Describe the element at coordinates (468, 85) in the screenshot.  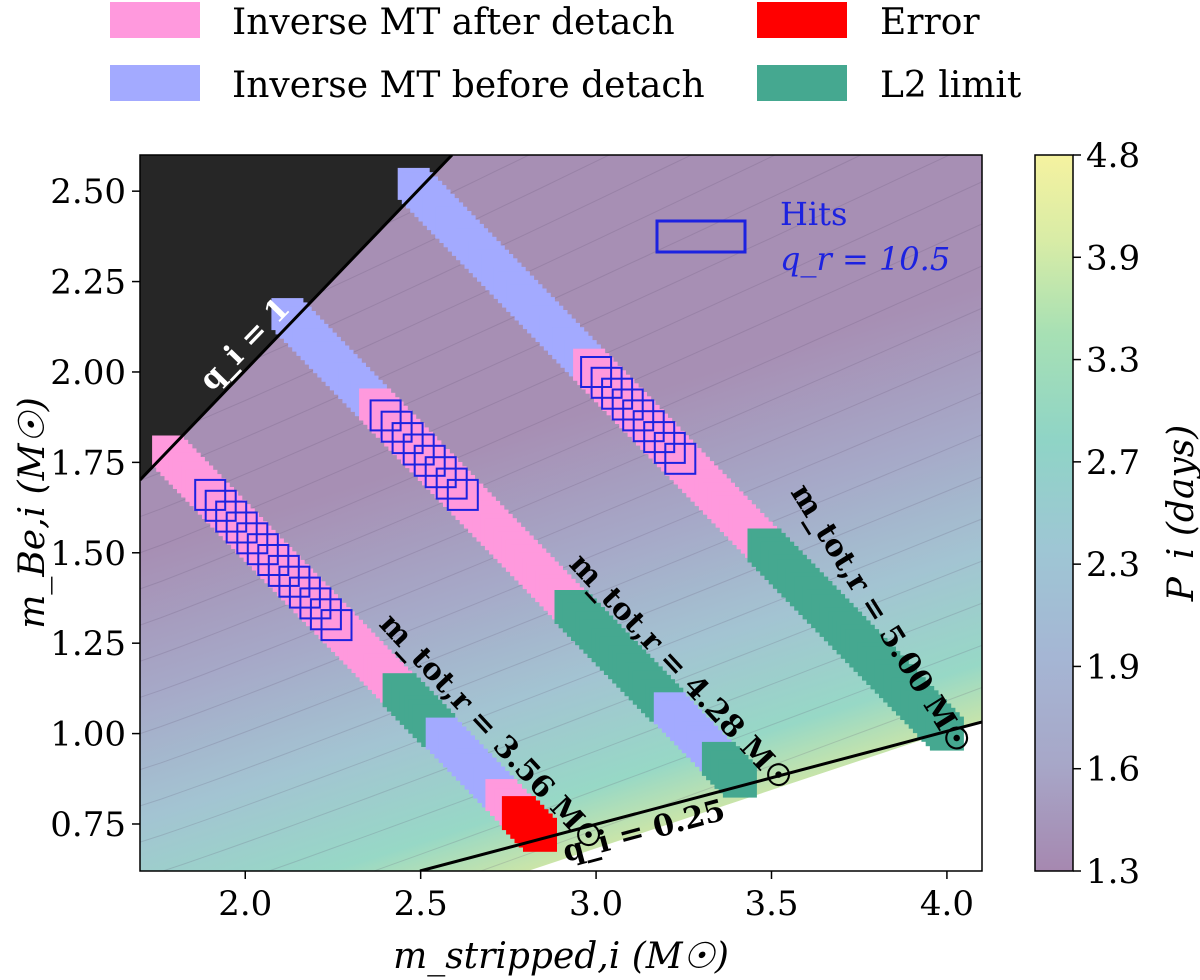
I see `legend-label-inverse-before: Inverse MT before detach` at that location.